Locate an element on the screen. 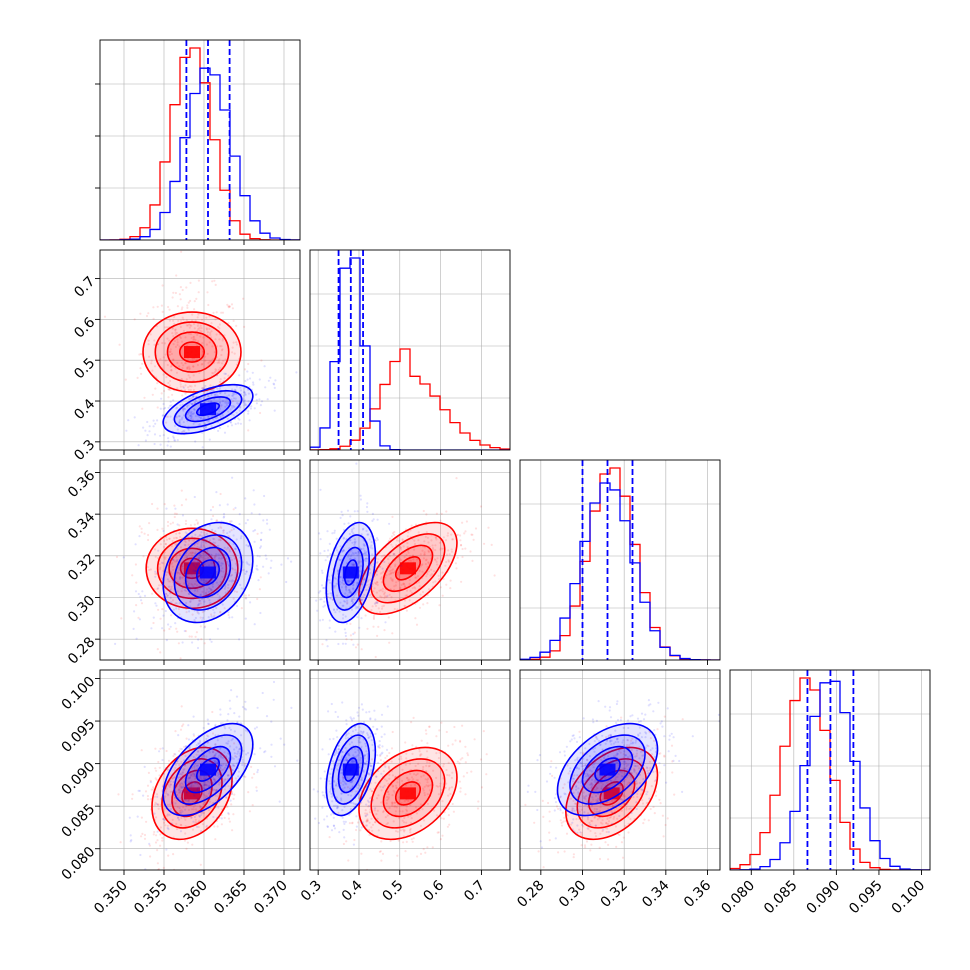 This screenshot has width=970, height=970. x-tick-label-1: 0.085 is located at coordinates (781, 898).